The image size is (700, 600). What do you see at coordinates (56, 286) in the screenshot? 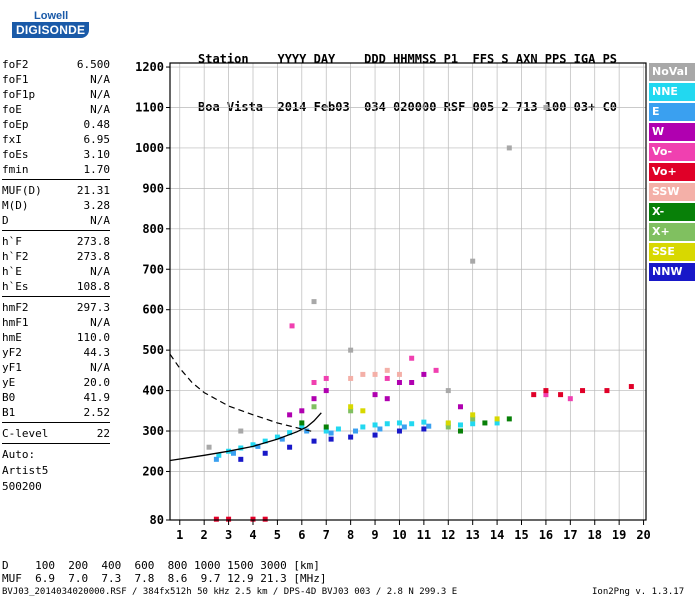
I see `param-row: h`Es 108.8` at bounding box center [56, 286].